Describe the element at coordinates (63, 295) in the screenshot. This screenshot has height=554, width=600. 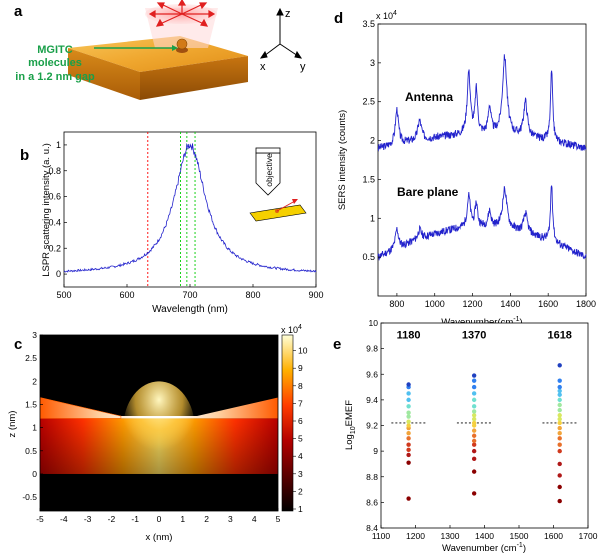
I see `x-tick-label: 500` at that location.